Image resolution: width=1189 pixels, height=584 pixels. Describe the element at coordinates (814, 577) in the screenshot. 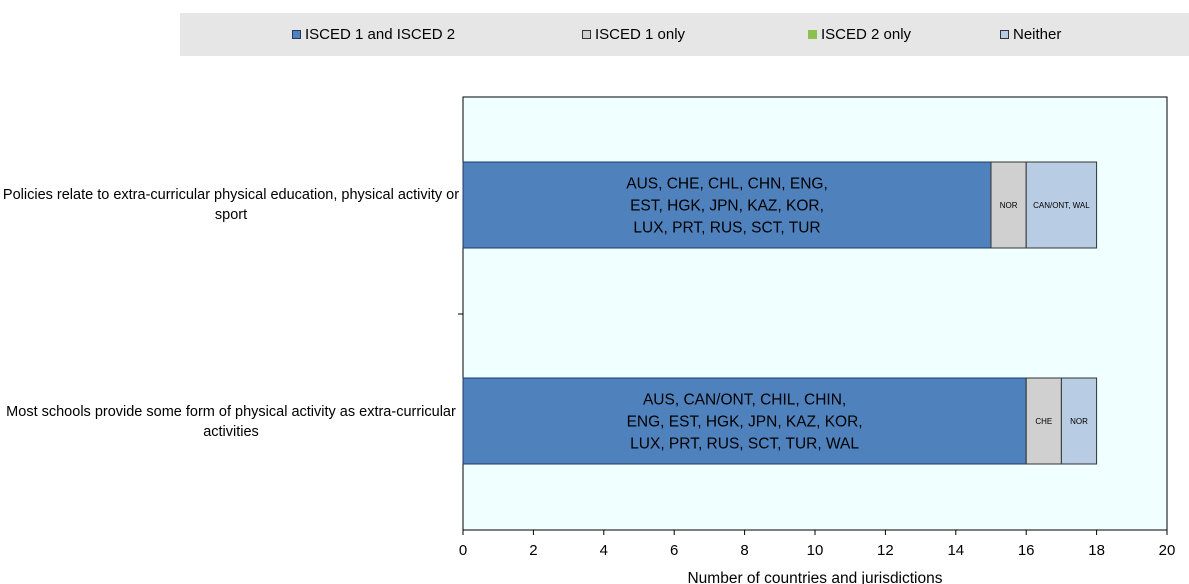

I see `x-axis-label: Number of countries and jurisdictions` at that location.